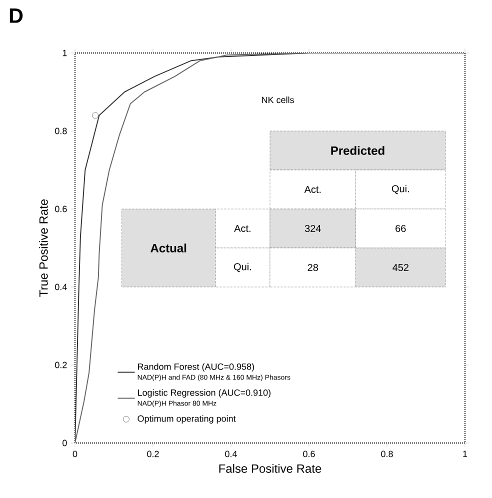 The width and height of the screenshot is (492, 498). Describe the element at coordinates (313, 268) in the screenshot. I see `annotation: 28` at that location.